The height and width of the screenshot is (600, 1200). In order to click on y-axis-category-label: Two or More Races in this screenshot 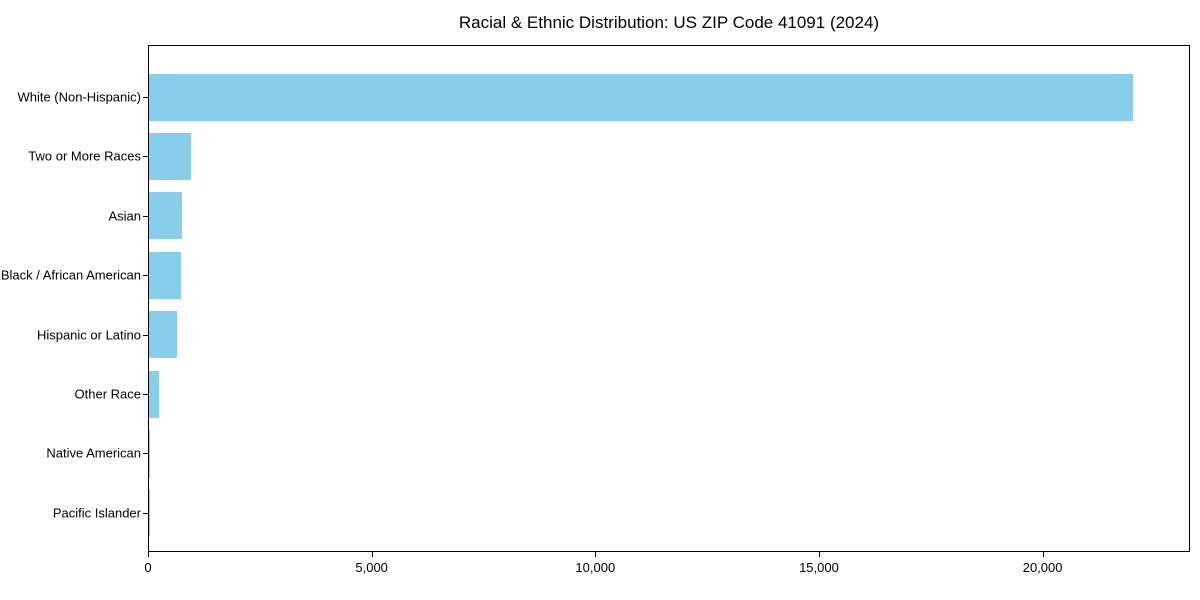, I will do `click(84, 156)`.